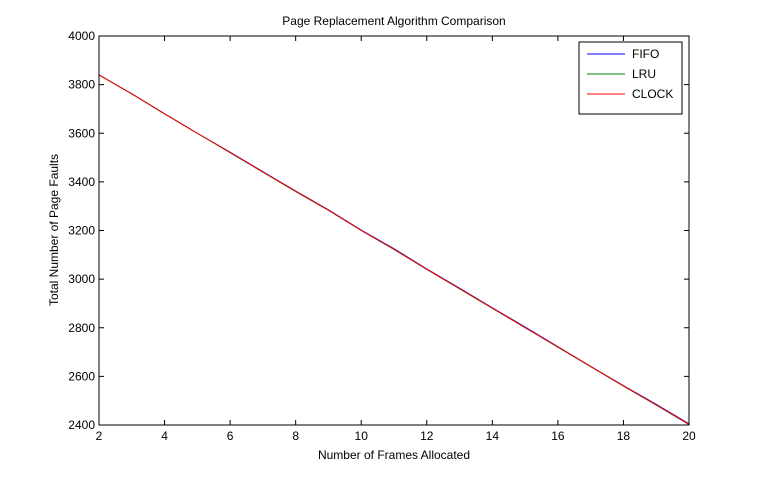 This screenshot has width=760, height=479. Describe the element at coordinates (81, 85) in the screenshot. I see `y-tick-label: 3800` at that location.